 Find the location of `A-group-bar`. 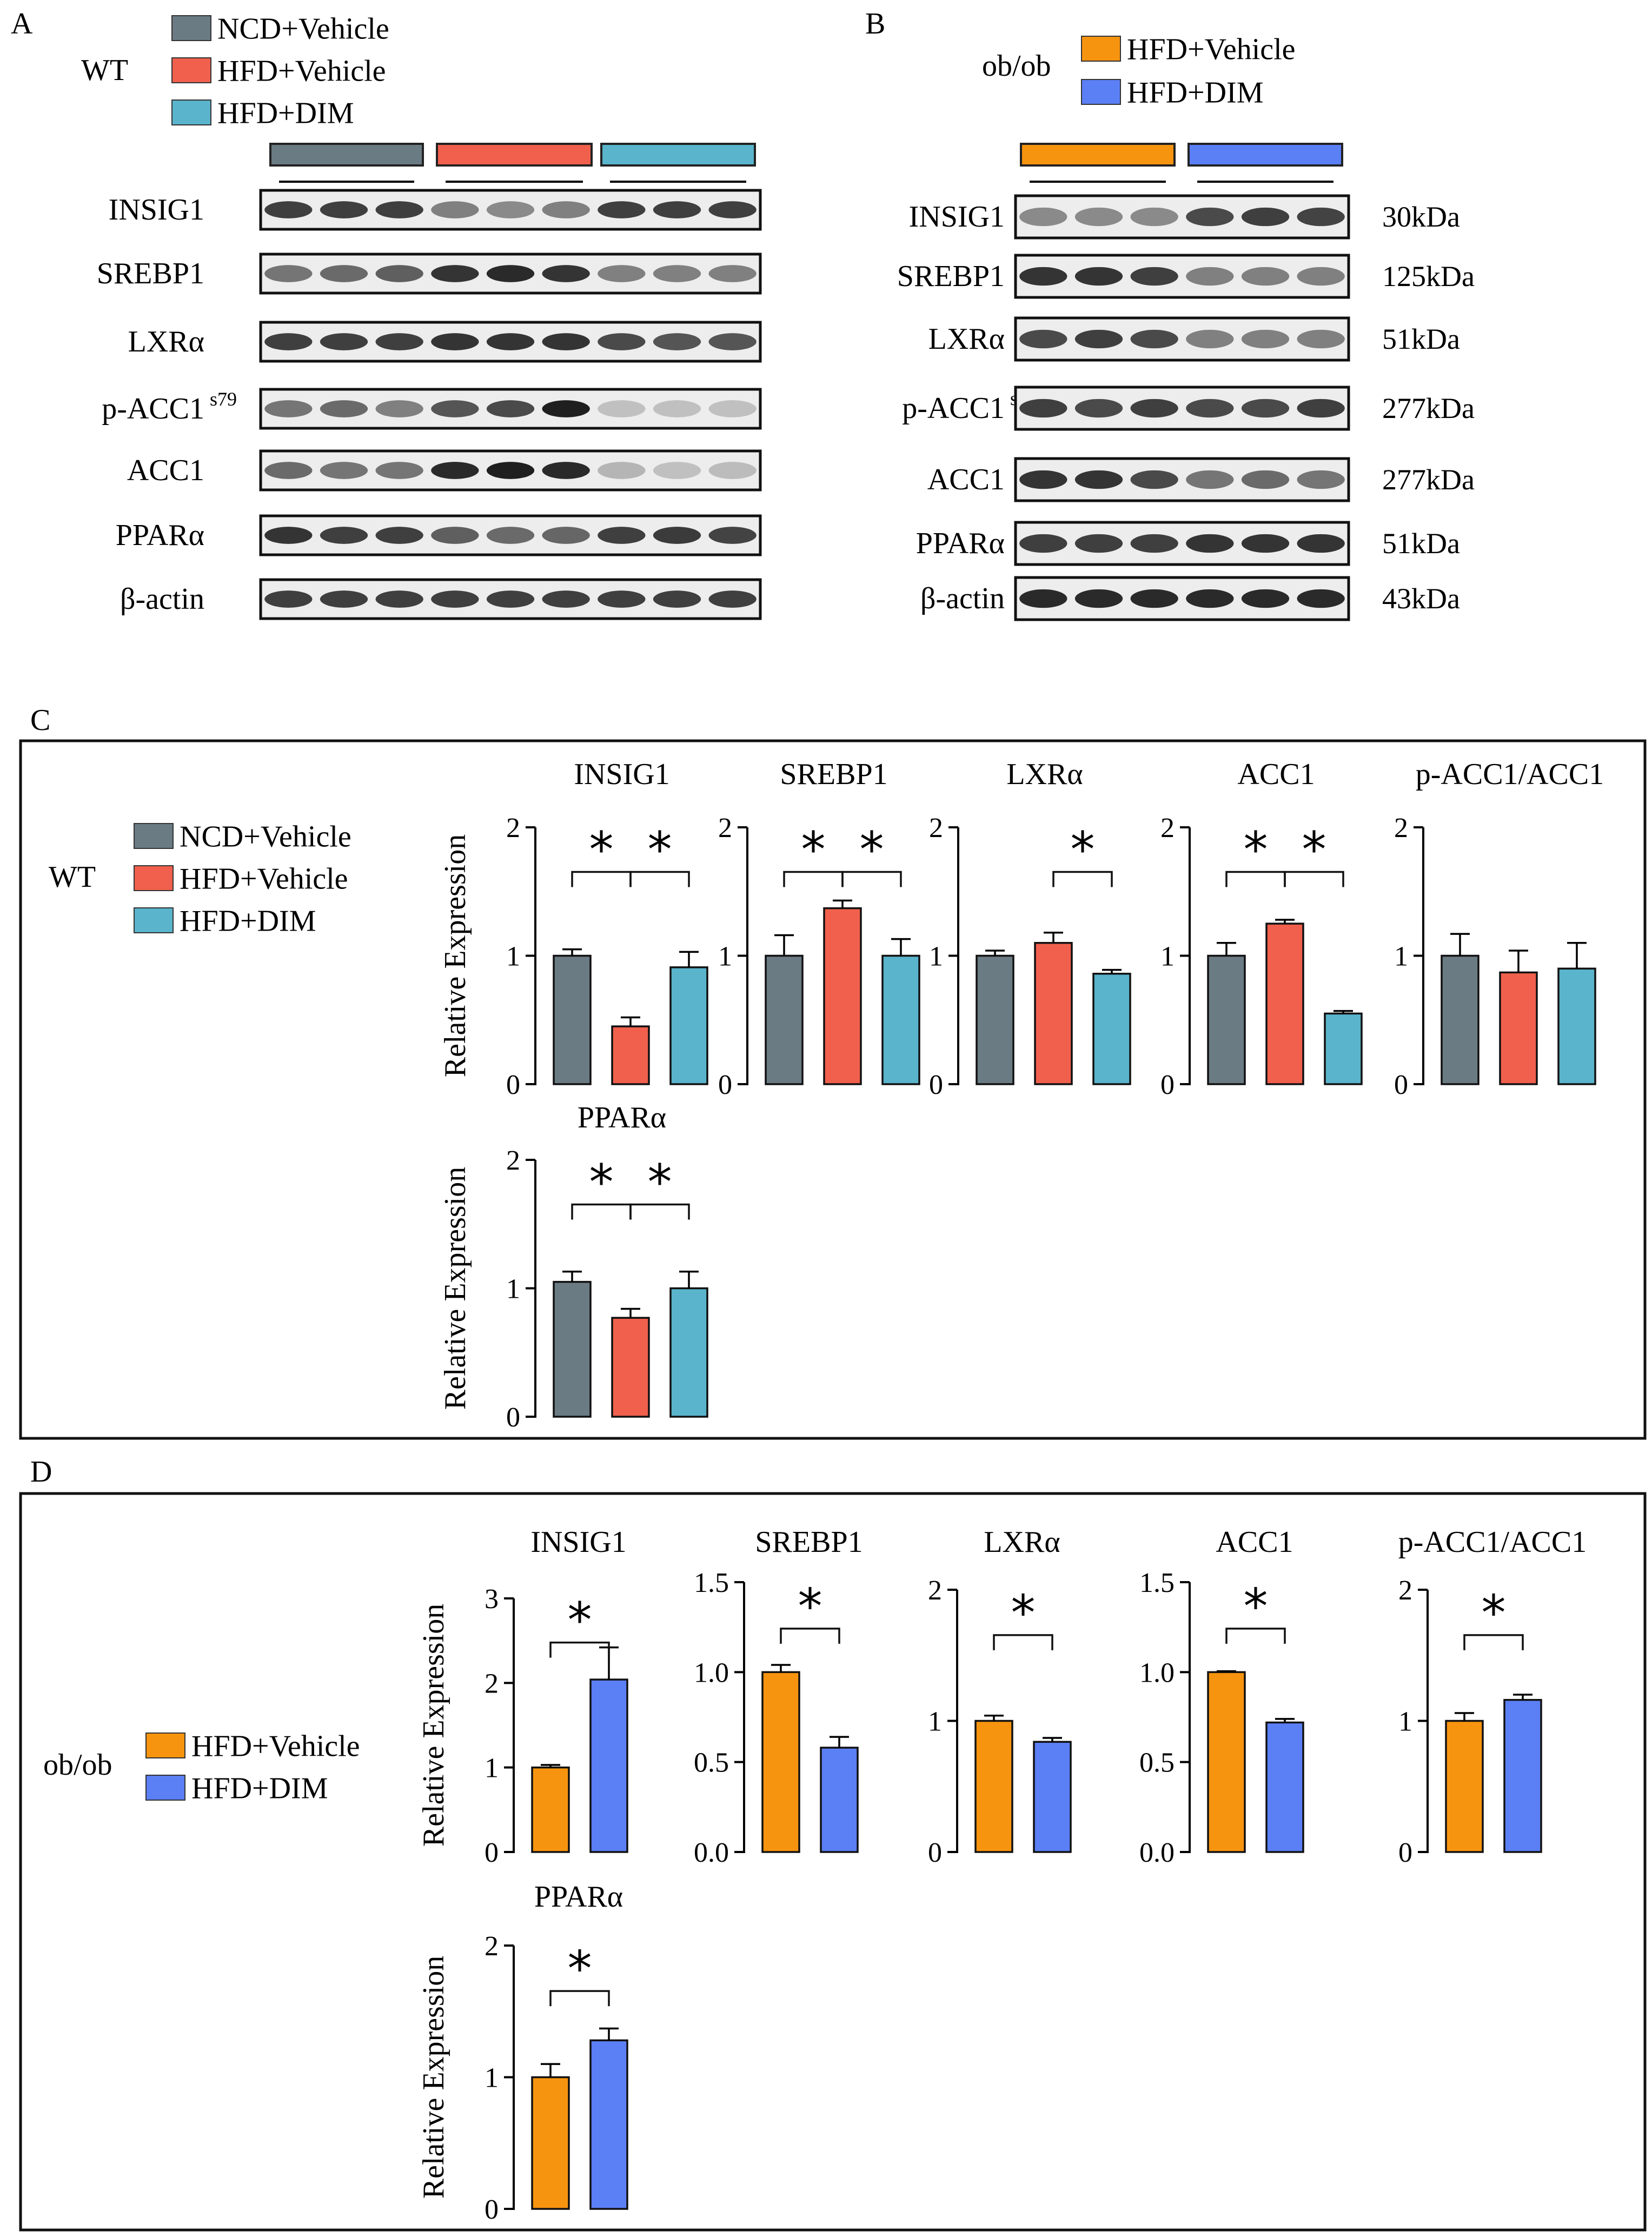

A-group-bar is located at coordinates (678, 155).